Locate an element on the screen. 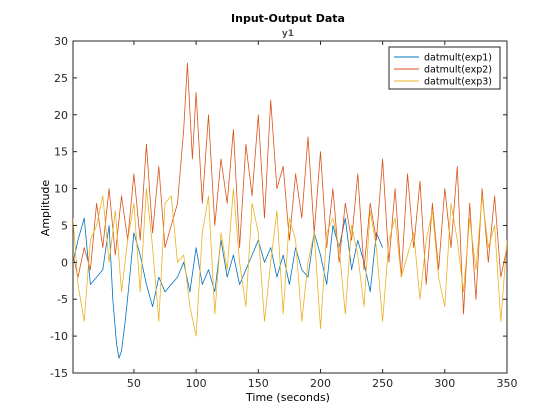 The image size is (560, 420). chart-title: Input-Output Data is located at coordinates (288, 18).